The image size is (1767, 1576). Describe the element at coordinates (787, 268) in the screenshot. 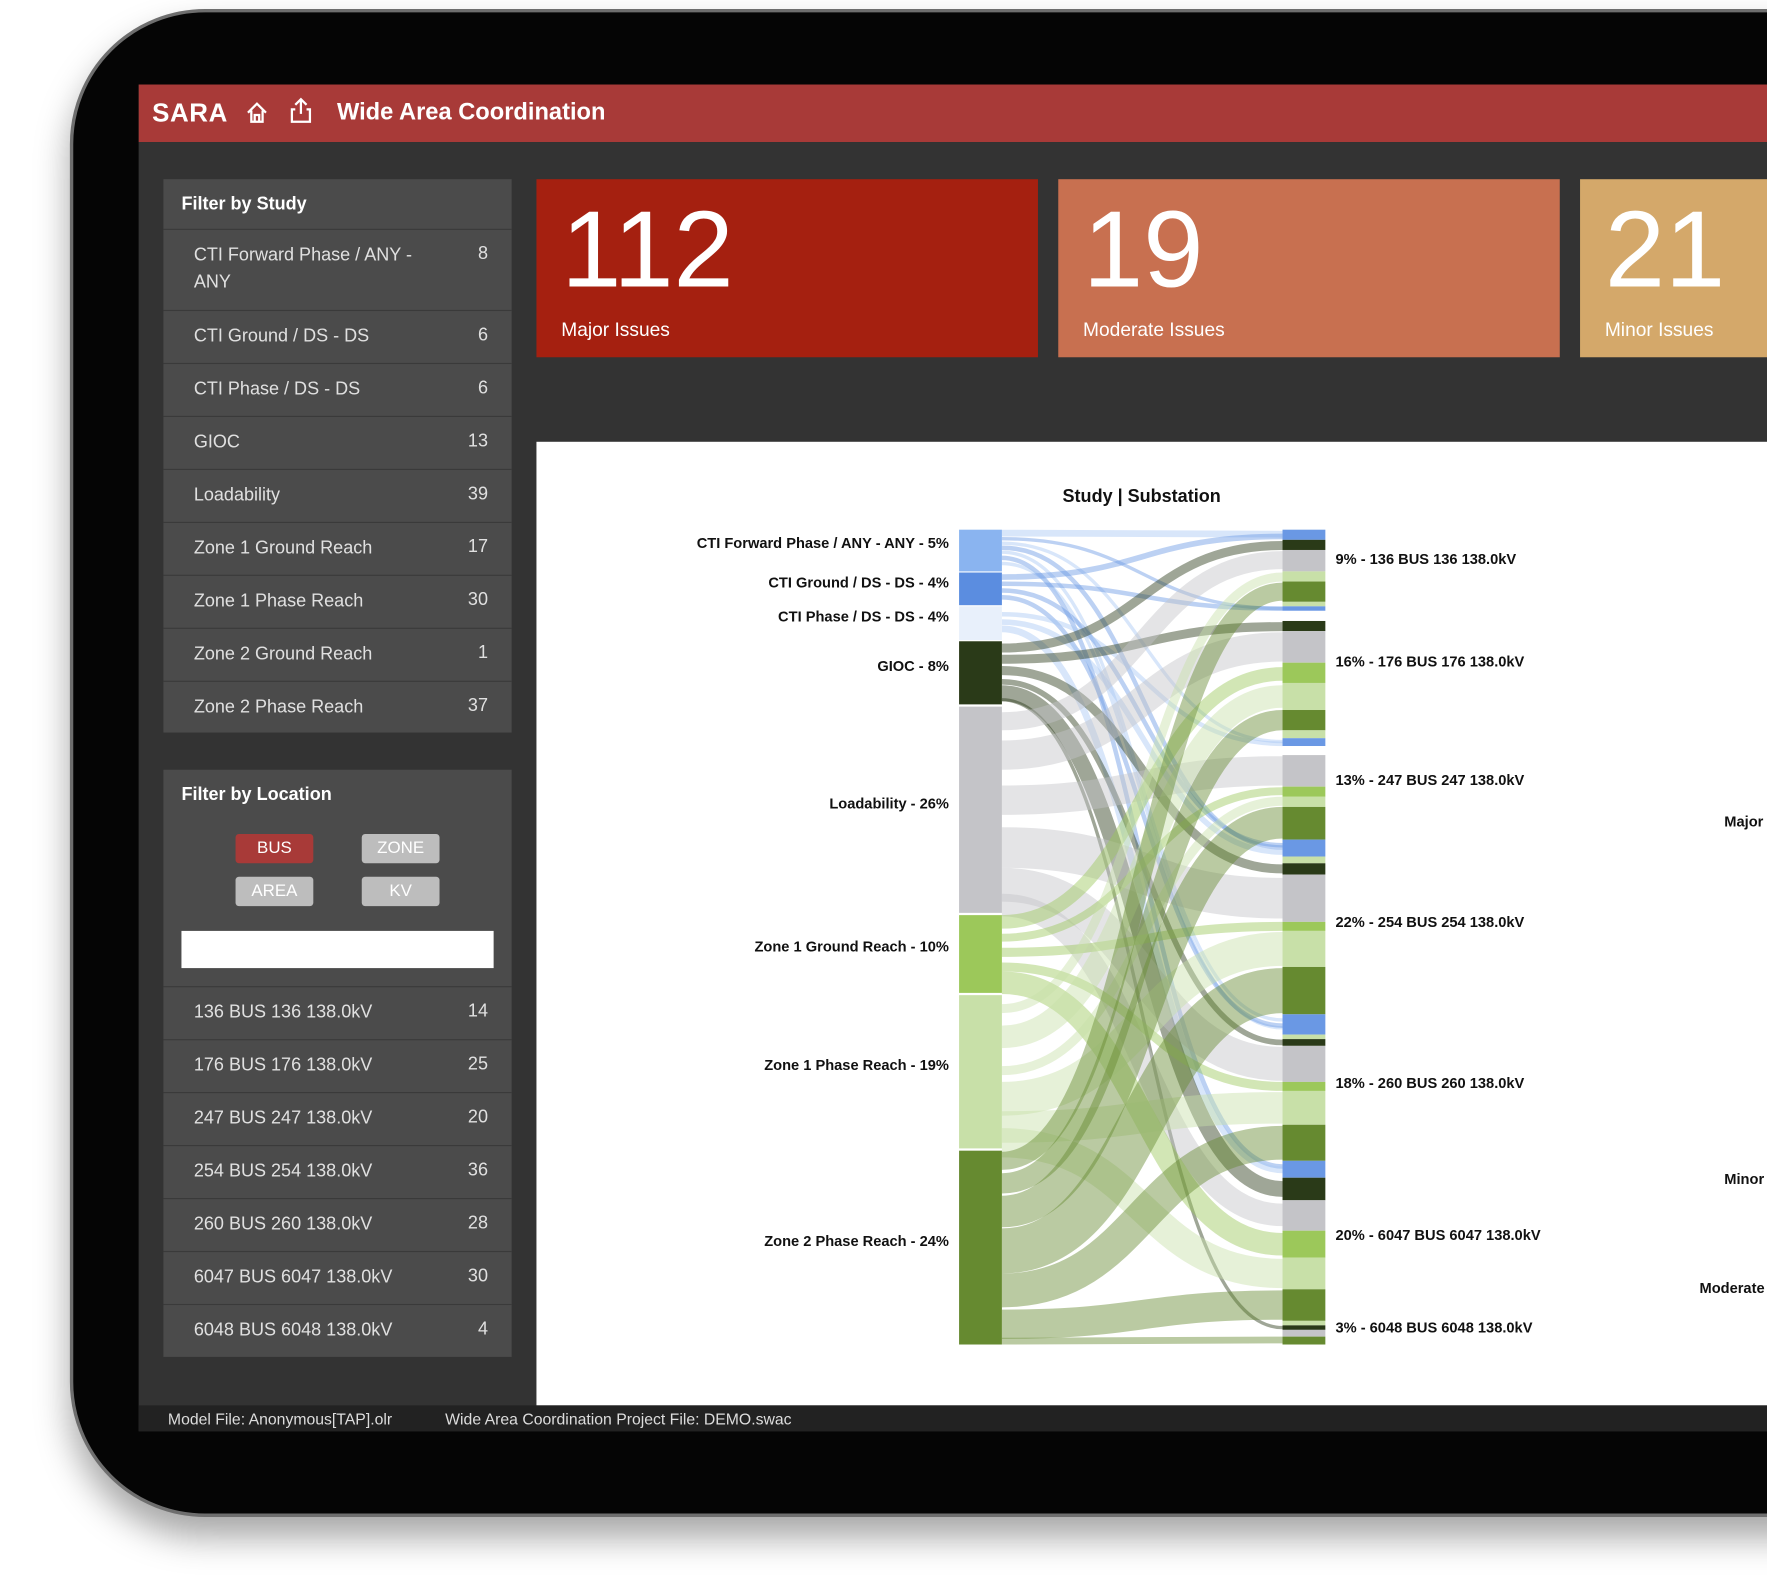

I see `issue-card: 112 Major Issues` at that location.